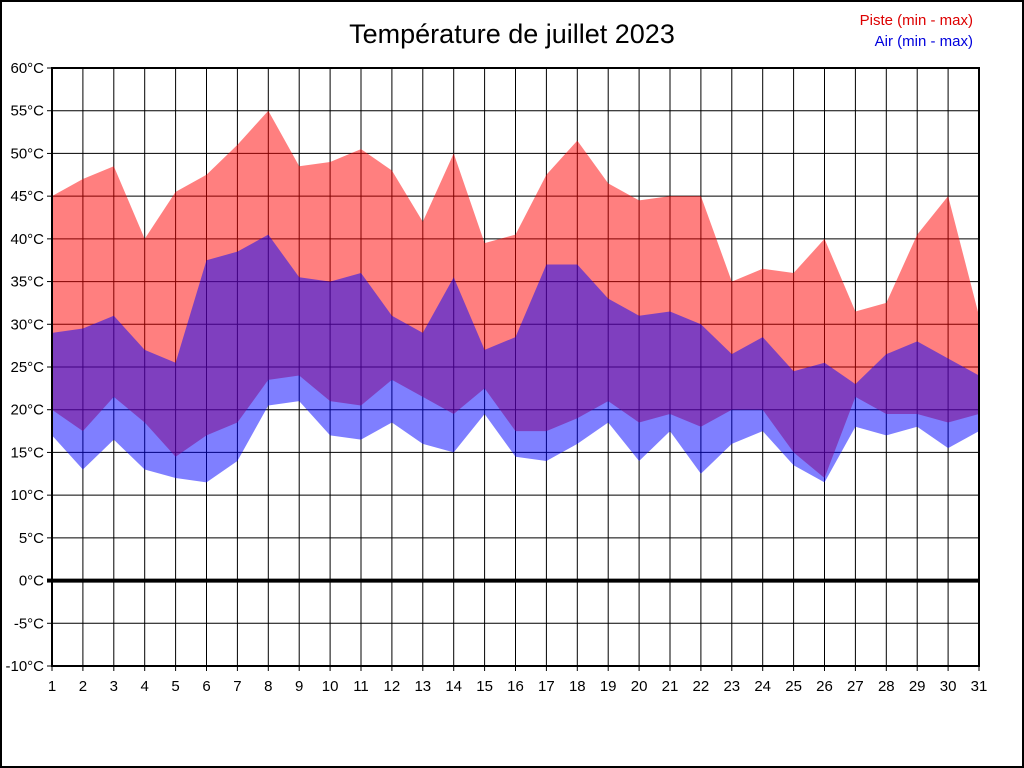  What do you see at coordinates (268, 686) in the screenshot?
I see `x-tick-label: 8` at bounding box center [268, 686].